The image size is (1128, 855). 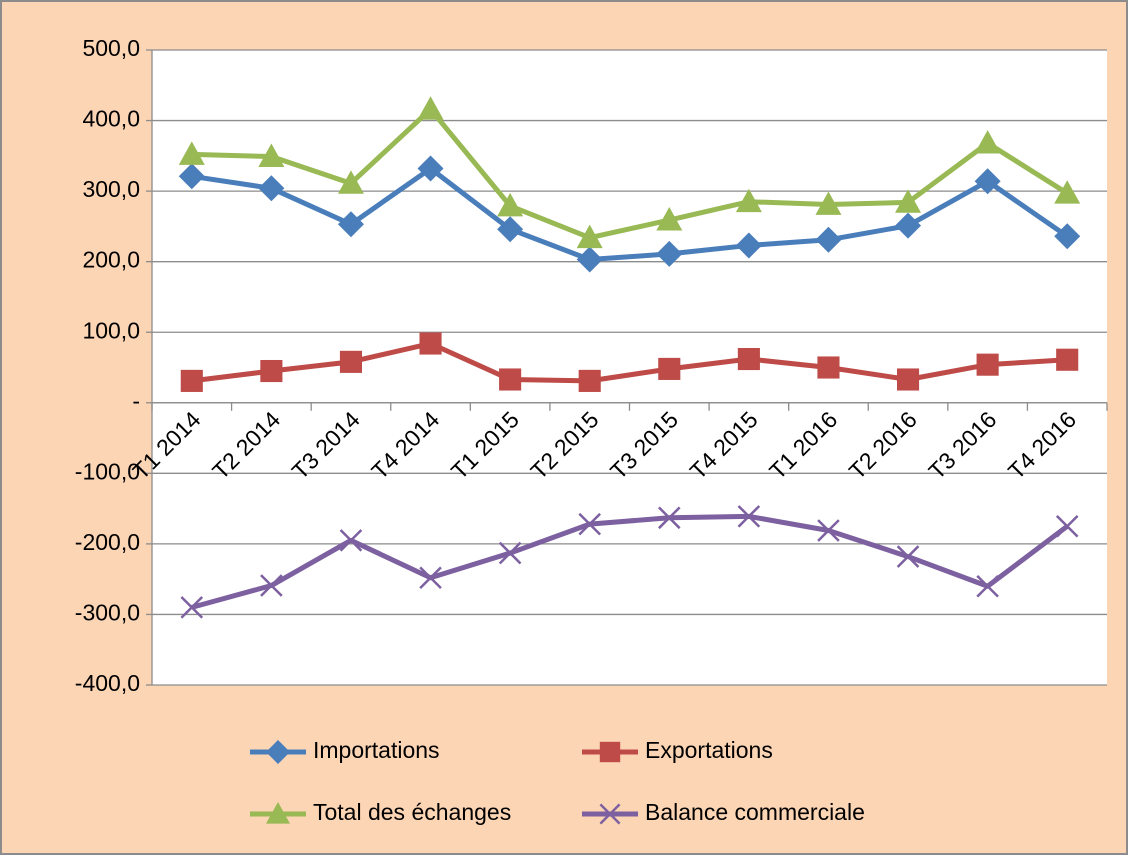 I want to click on y-tick-label: 500,0, so click(x=111, y=48).